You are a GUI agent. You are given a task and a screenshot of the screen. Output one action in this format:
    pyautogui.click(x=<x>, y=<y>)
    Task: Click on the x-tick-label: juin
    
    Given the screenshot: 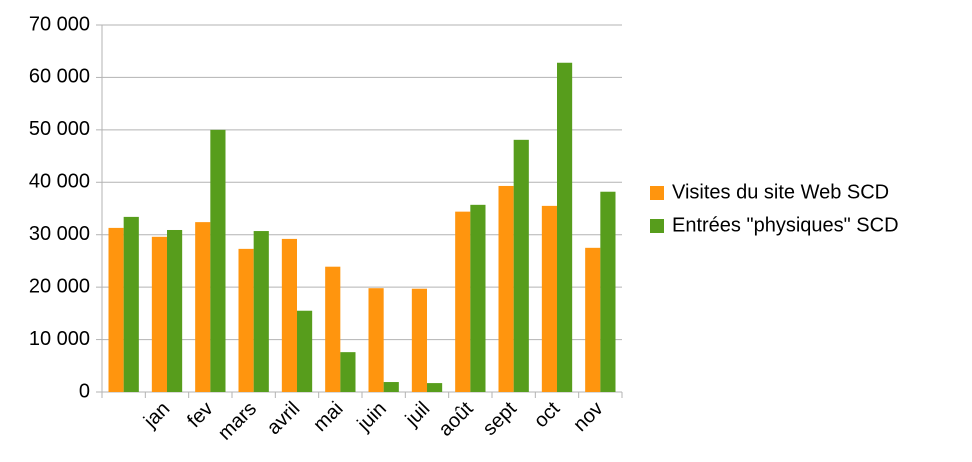 What is the action you would take?
    pyautogui.click(x=372, y=417)
    